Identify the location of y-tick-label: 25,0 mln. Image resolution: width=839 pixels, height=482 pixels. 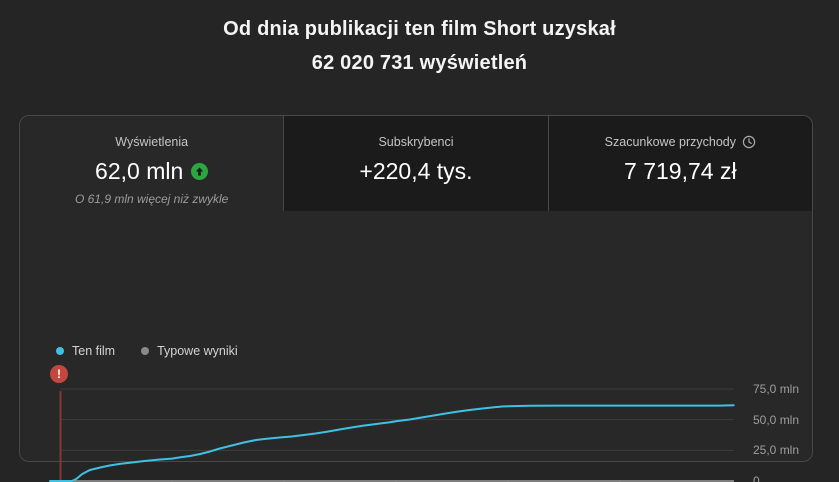
(776, 450).